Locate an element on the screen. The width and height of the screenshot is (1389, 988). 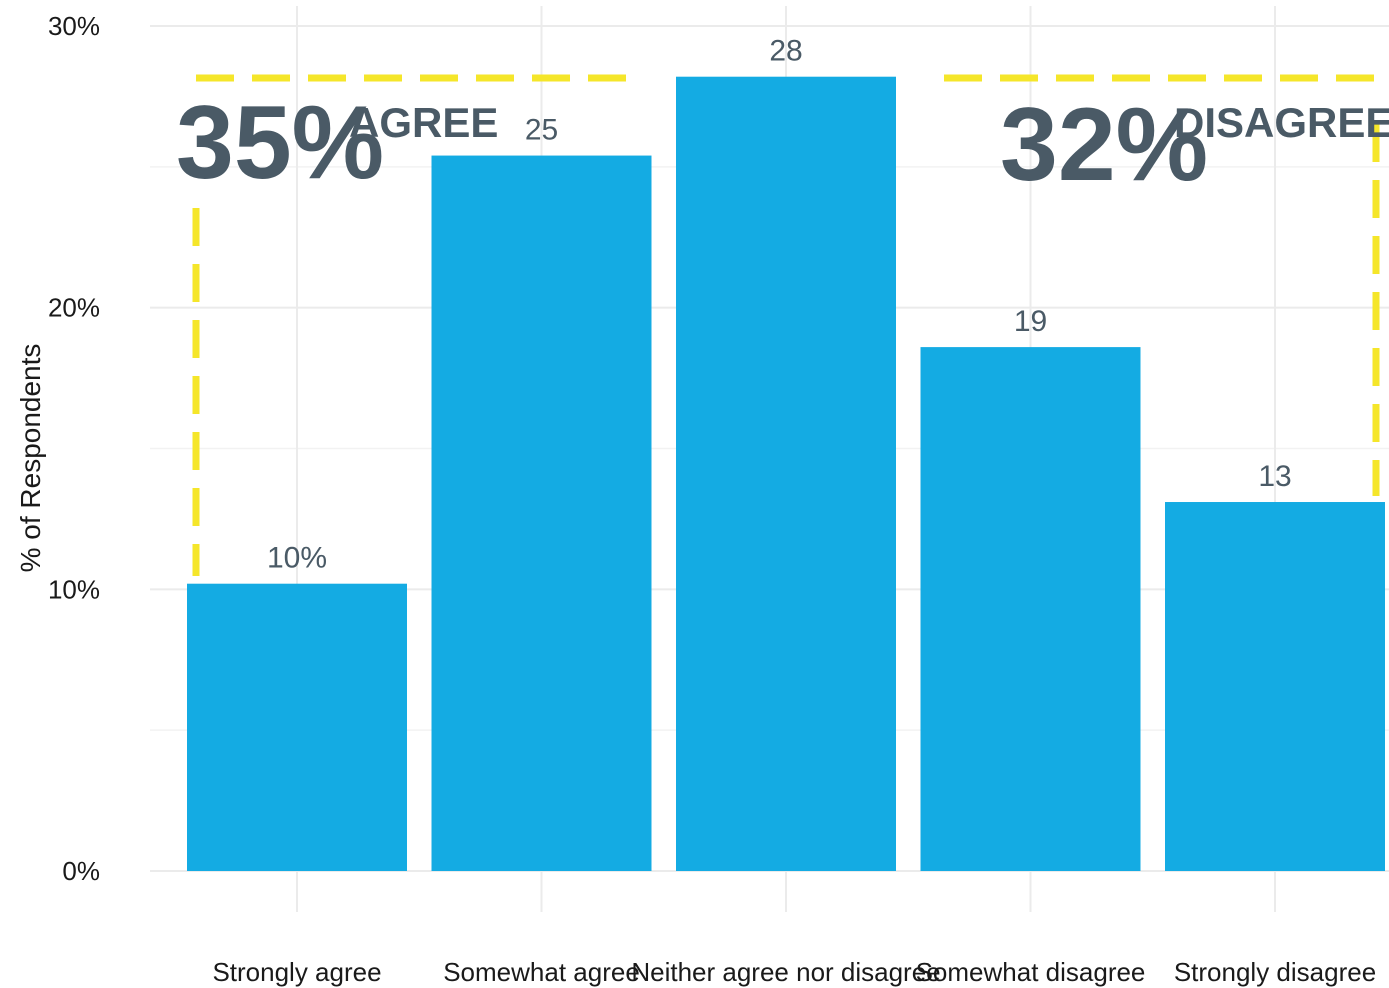
y-tick-label: 10% is located at coordinates (74, 589).